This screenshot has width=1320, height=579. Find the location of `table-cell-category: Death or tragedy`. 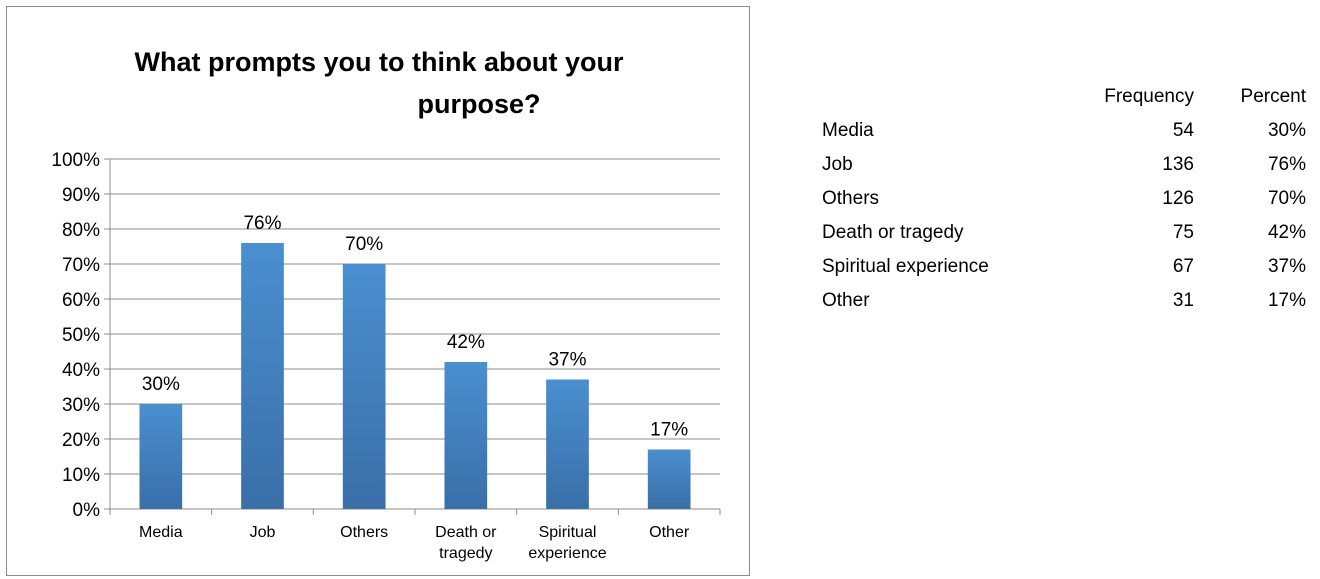

table-cell-category: Death or tragedy is located at coordinates (893, 232).